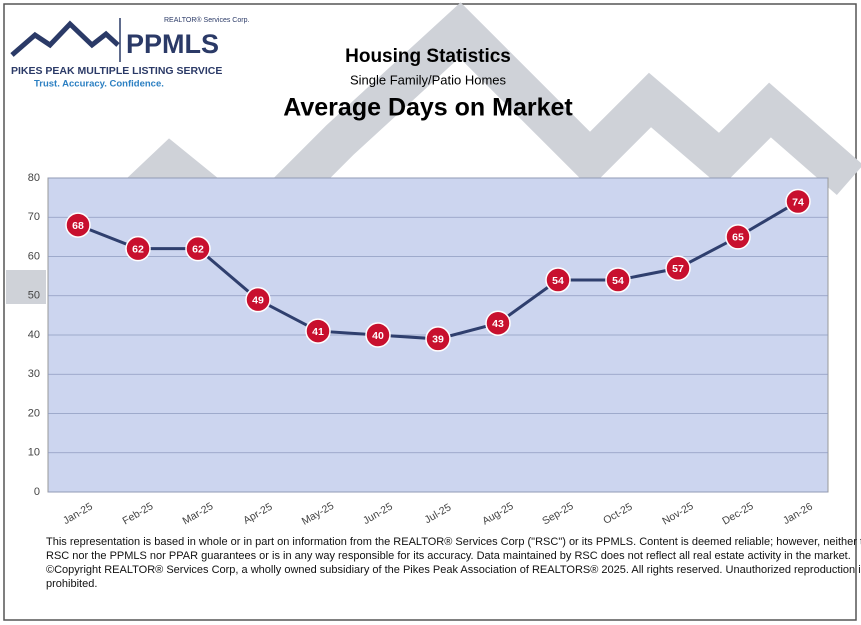 This screenshot has height=625, width=861. I want to click on y-tick-label: 30, so click(34, 374).